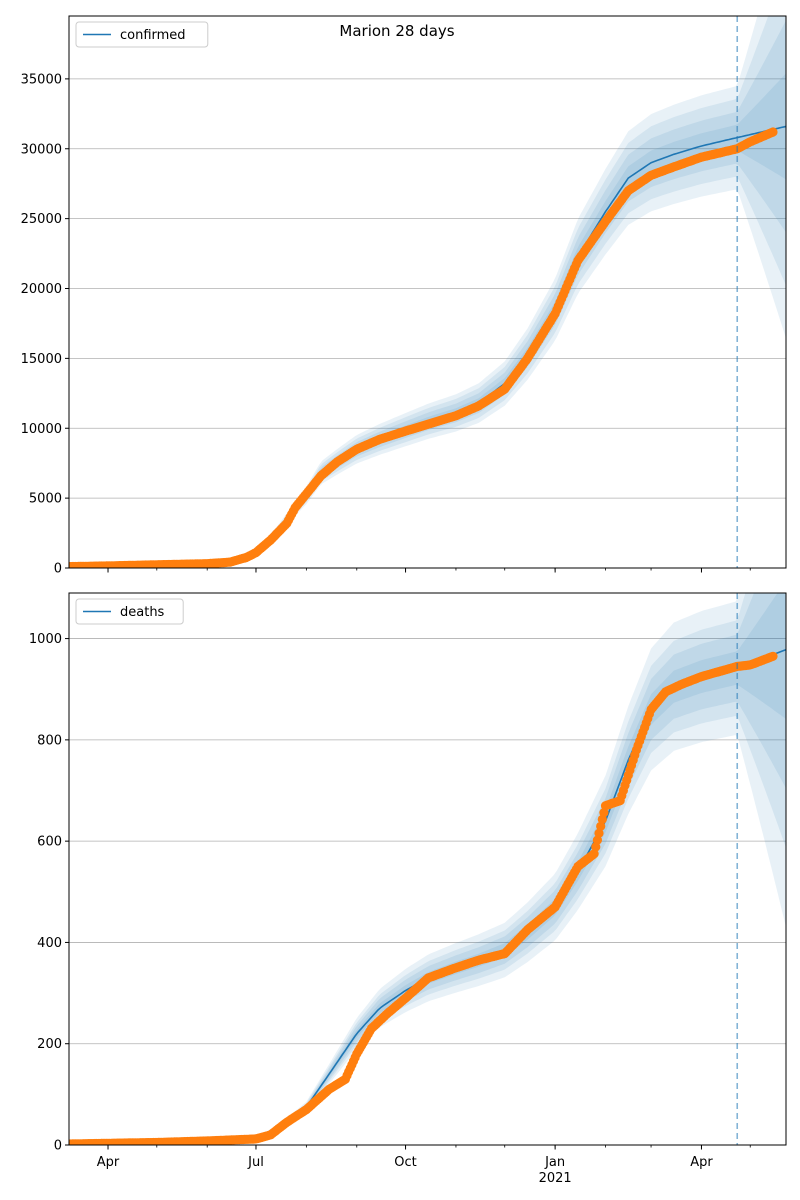 Image resolution: width=800 pixels, height=1200 pixels. Describe the element at coordinates (555, 1178) in the screenshot. I see `x-tick-sublabel: 2021` at that location.